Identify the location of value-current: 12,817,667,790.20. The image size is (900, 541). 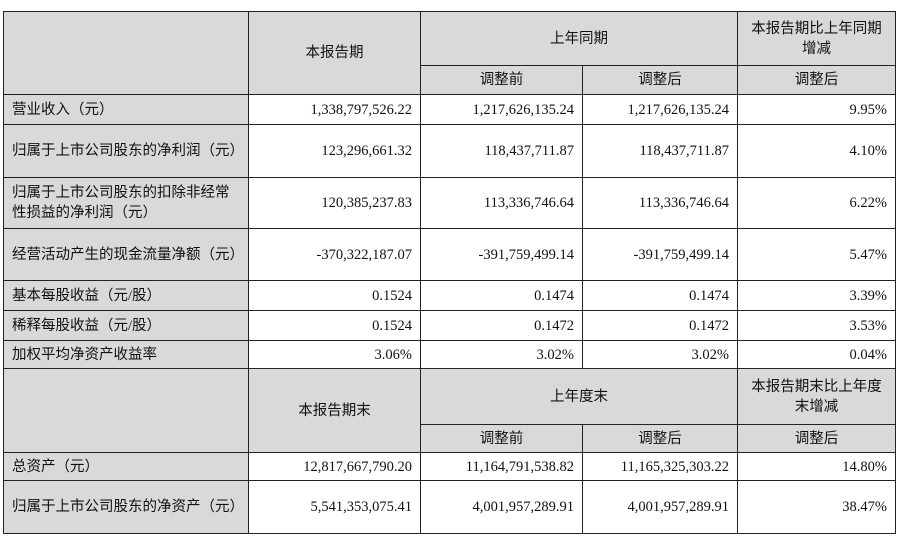
(334, 466).